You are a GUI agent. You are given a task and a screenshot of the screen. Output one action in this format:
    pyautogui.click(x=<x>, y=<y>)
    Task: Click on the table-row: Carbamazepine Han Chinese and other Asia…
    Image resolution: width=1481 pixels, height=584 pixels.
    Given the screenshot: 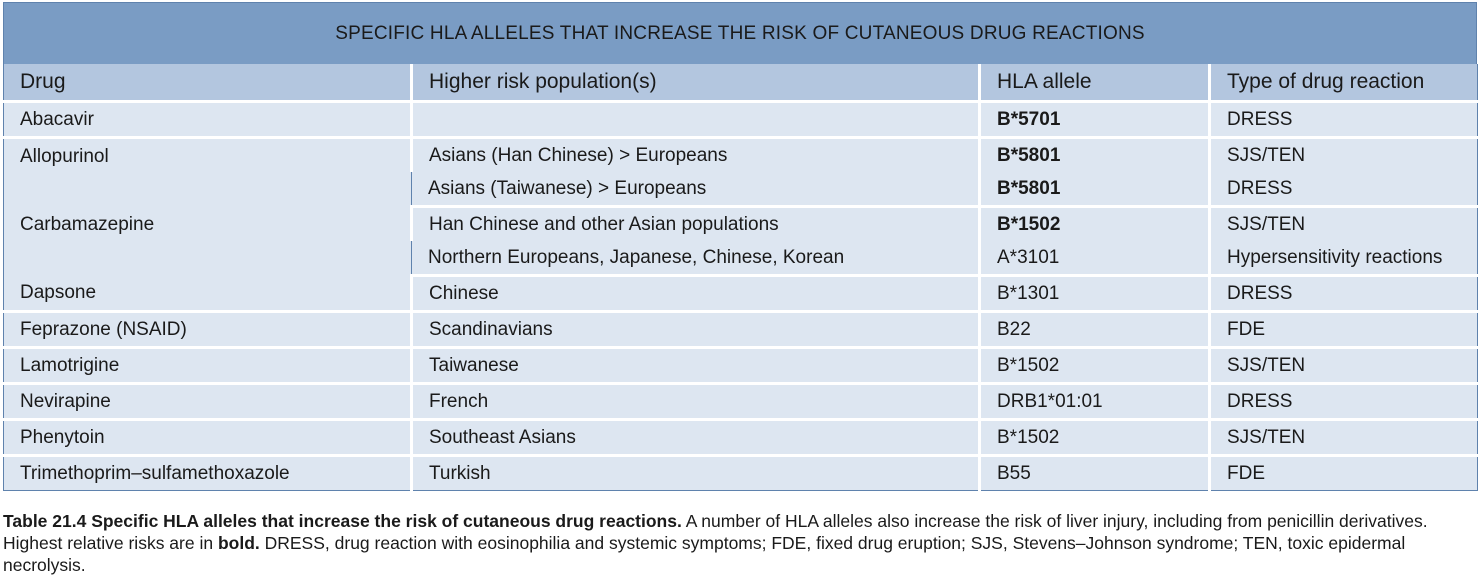 What is the action you would take?
    pyautogui.click(x=740, y=241)
    